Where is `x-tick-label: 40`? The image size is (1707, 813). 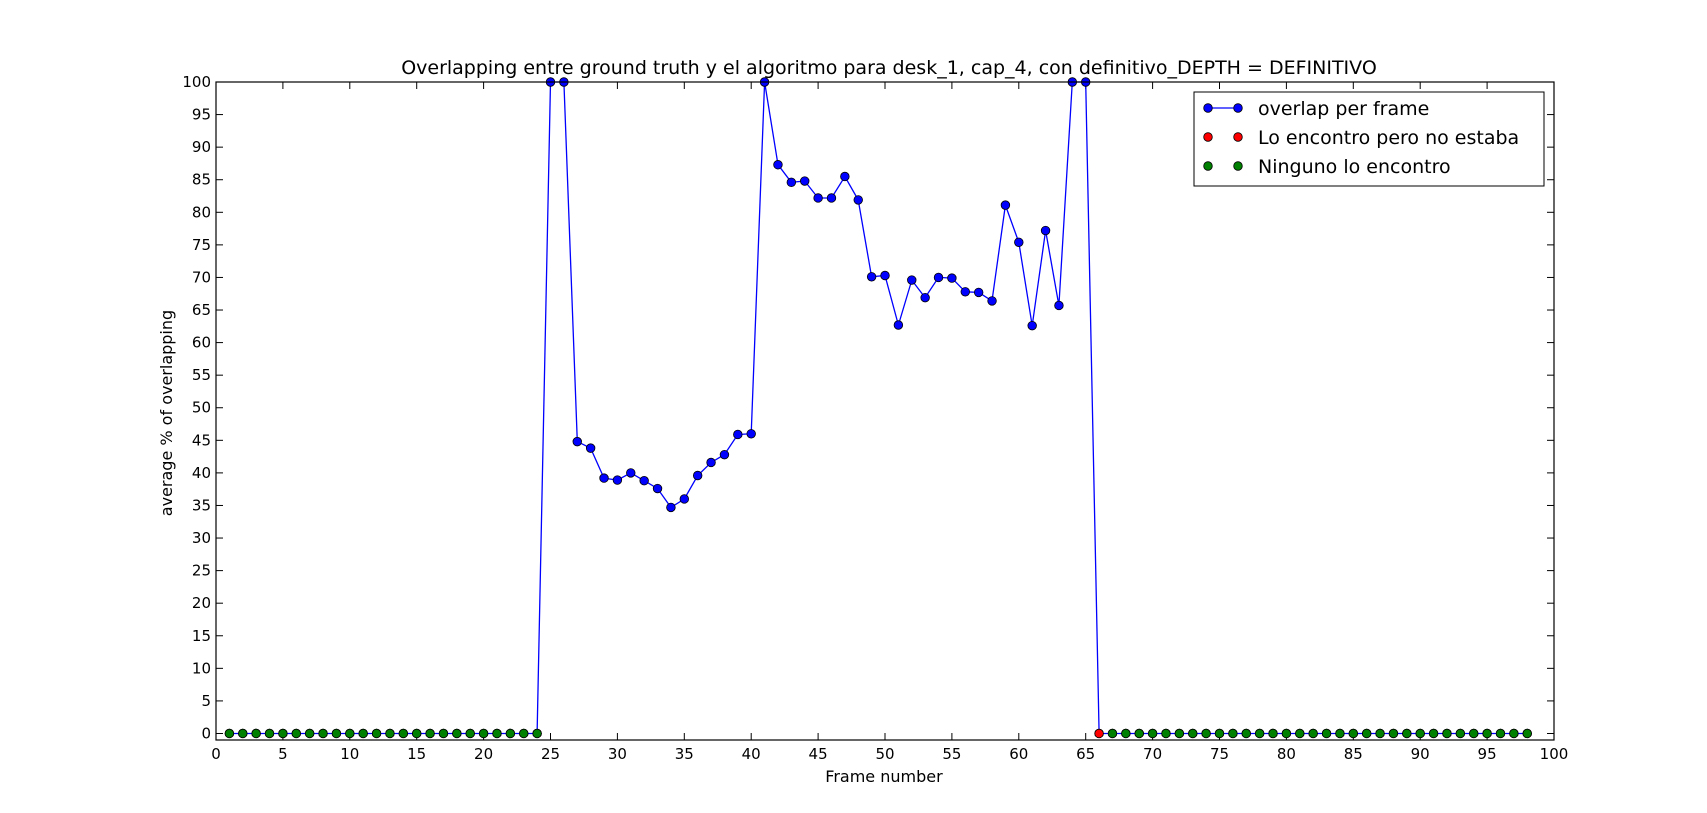
x-tick-label: 40 is located at coordinates (751, 754).